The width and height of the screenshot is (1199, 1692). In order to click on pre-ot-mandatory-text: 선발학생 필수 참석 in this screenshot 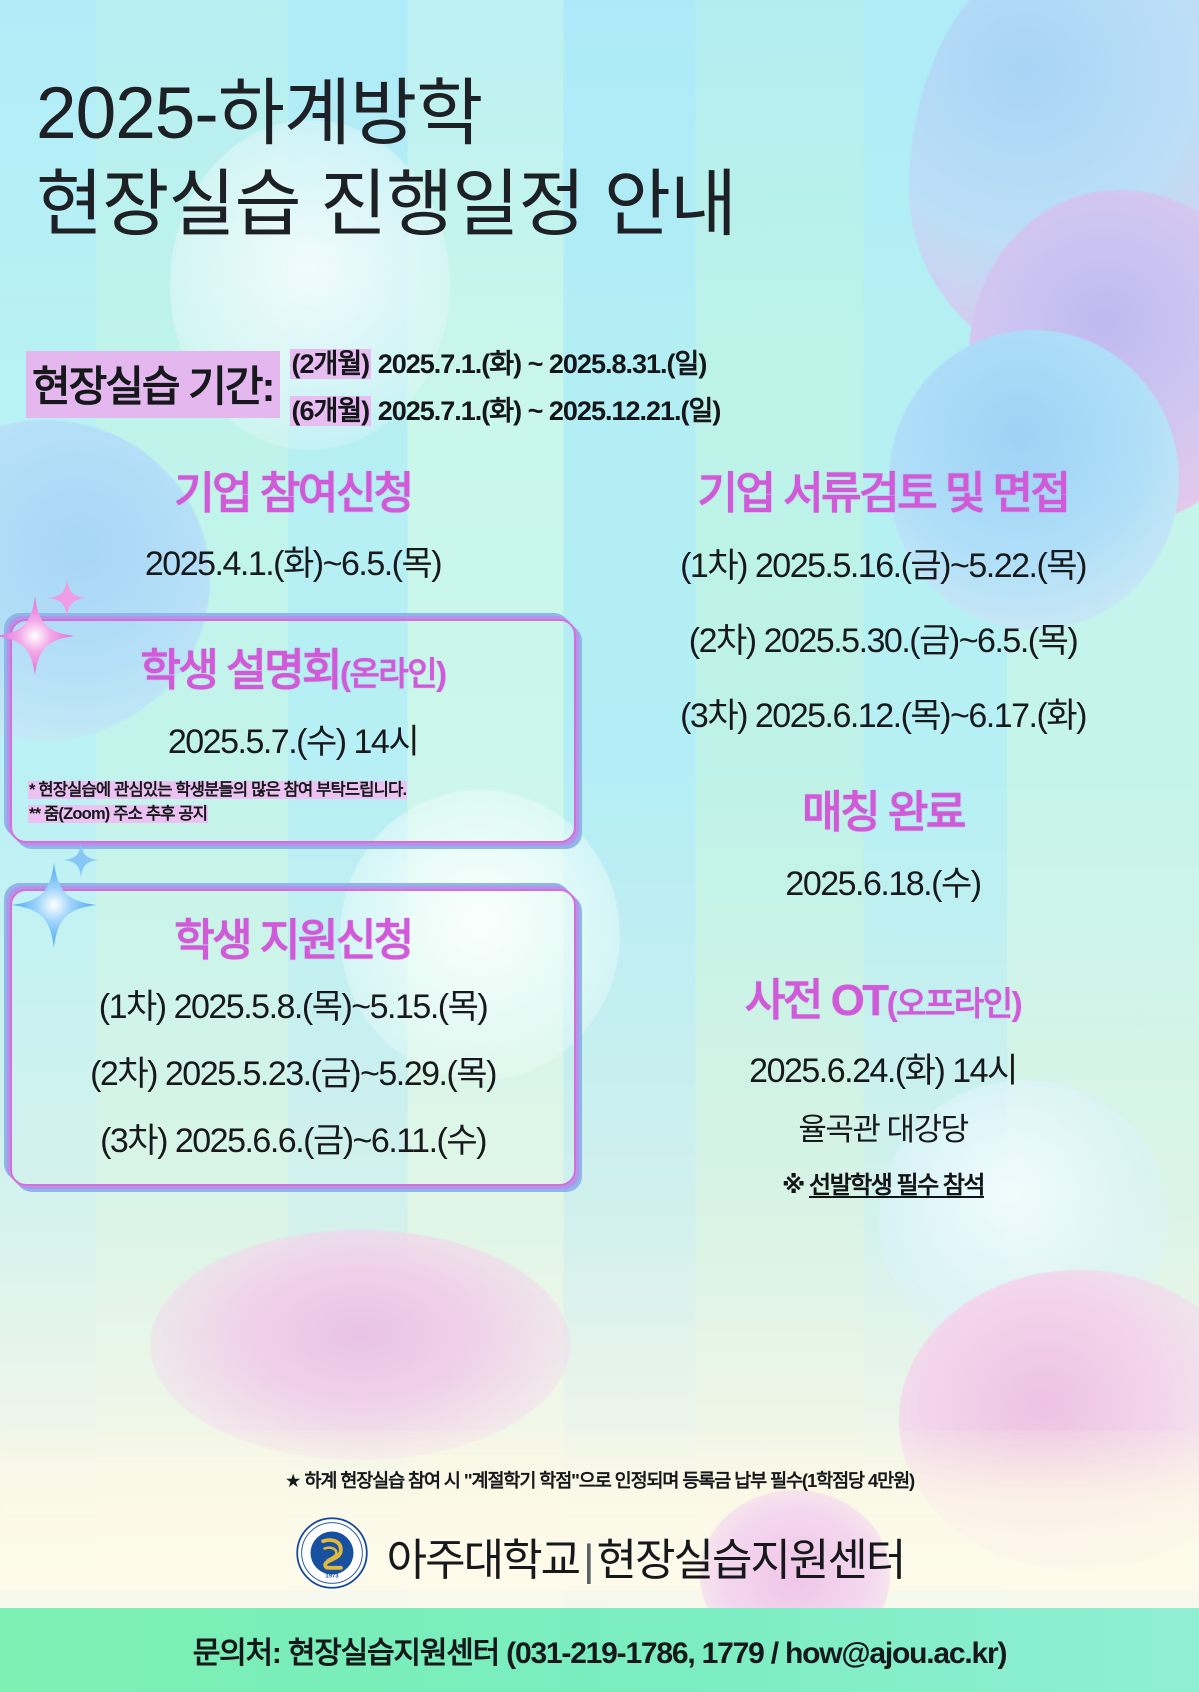, I will do `click(897, 1186)`.